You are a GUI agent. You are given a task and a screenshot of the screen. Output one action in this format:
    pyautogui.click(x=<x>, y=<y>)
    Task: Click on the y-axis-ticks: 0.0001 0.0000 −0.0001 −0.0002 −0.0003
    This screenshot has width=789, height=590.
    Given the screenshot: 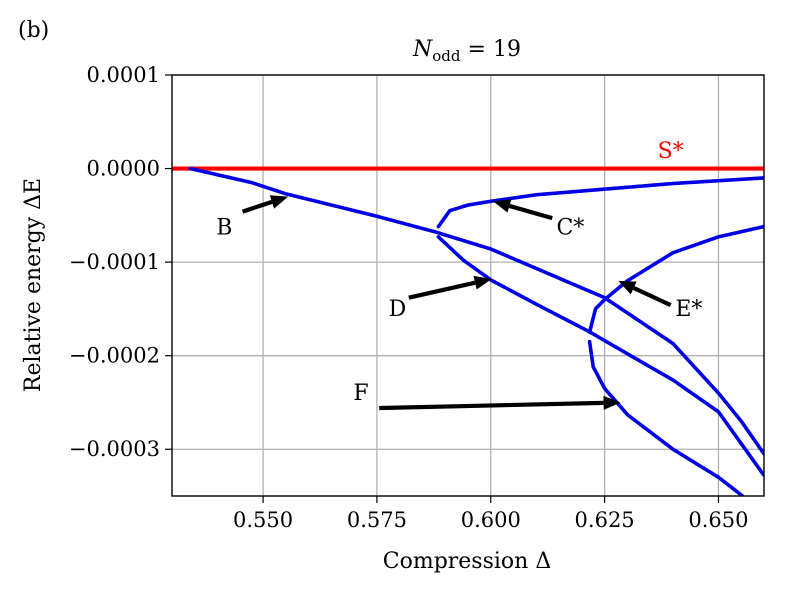 What is the action you would take?
    pyautogui.click(x=120, y=262)
    